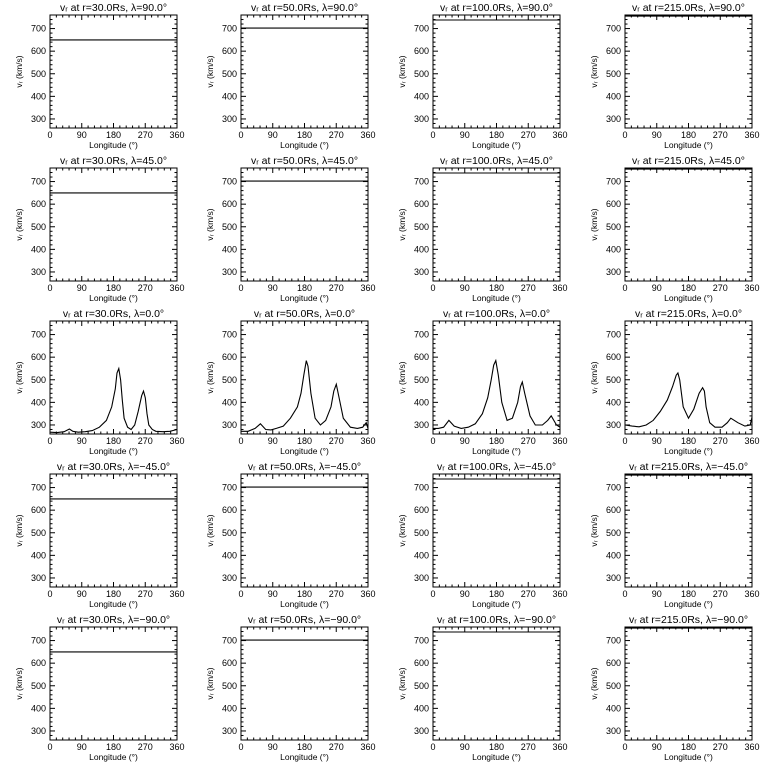 The width and height of the screenshot is (768, 768). What do you see at coordinates (113, 8) in the screenshot?
I see `panel-title: vᵣ at r=30.0Rs, λ=90.0°` at bounding box center [113, 8].